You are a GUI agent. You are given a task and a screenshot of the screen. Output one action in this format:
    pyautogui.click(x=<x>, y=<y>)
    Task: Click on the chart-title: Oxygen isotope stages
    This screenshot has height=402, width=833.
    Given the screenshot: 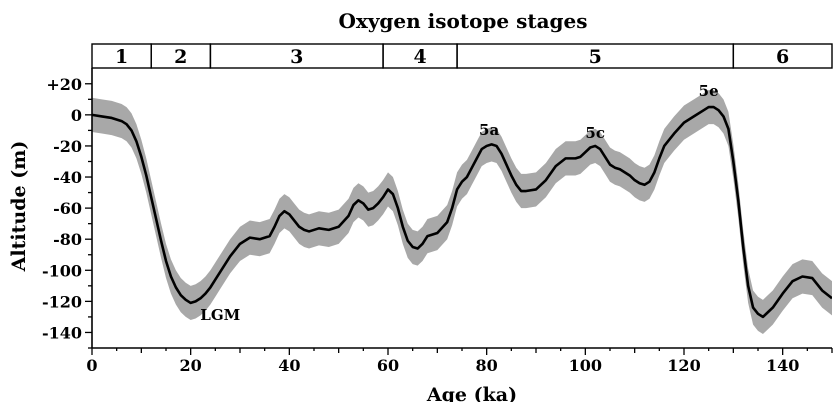 What is the action you would take?
    pyautogui.click(x=462, y=21)
    